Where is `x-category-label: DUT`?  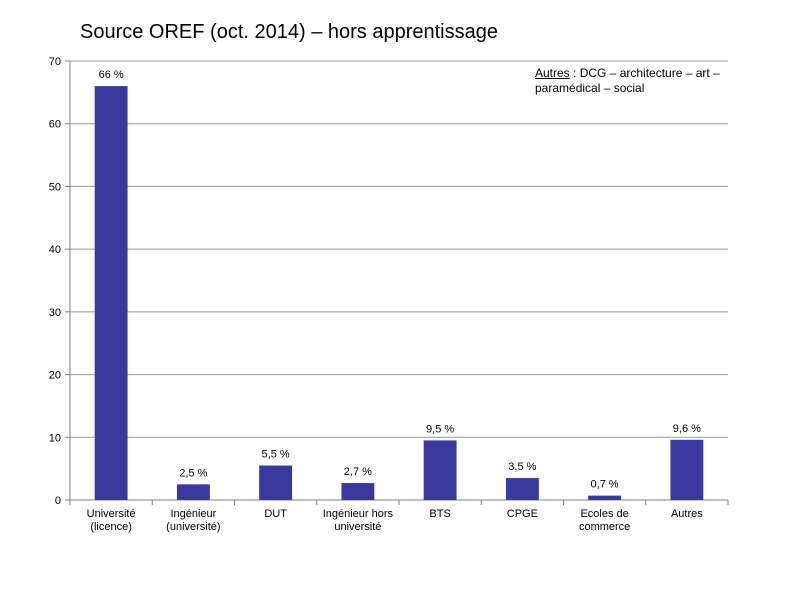 x-category-label: DUT is located at coordinates (275, 514).